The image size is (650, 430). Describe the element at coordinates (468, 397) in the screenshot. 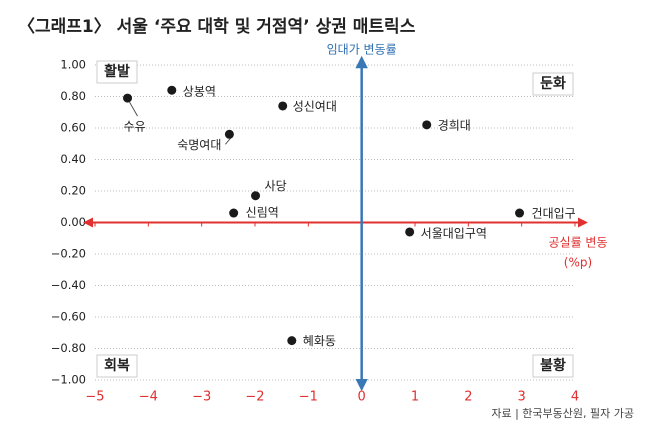

I see `x-tick-label: 2` at that location.